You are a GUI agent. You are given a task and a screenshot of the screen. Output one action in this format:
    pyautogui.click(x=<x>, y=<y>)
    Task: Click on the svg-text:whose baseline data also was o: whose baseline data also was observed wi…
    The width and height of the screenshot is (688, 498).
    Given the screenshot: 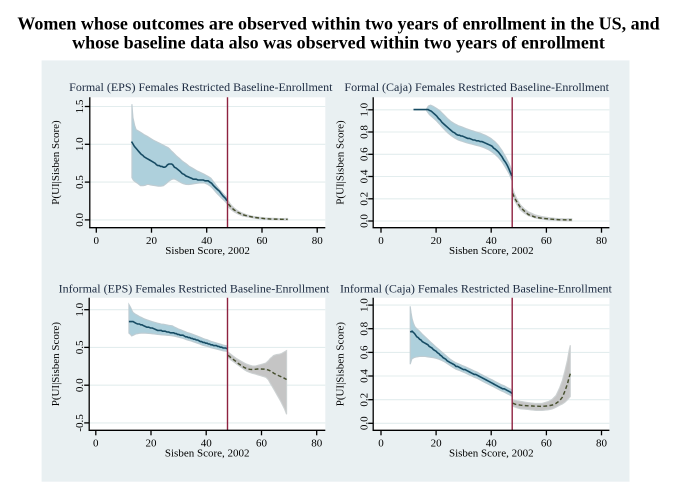 What is the action you would take?
    pyautogui.click(x=338, y=43)
    